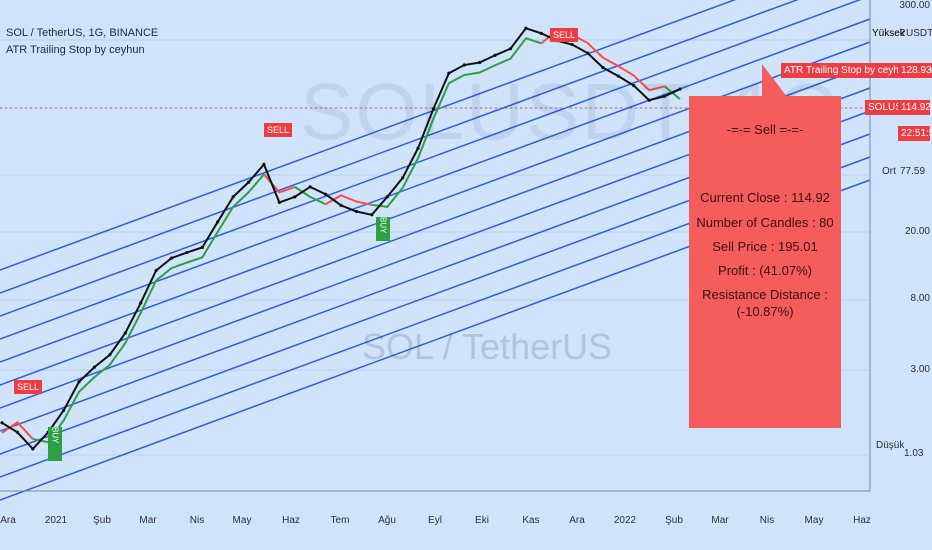 Image resolution: width=932 pixels, height=550 pixels. What do you see at coordinates (75, 50) in the screenshot?
I see `indicator-title: ATR Trailing Stop by ceyhun` at bounding box center [75, 50].